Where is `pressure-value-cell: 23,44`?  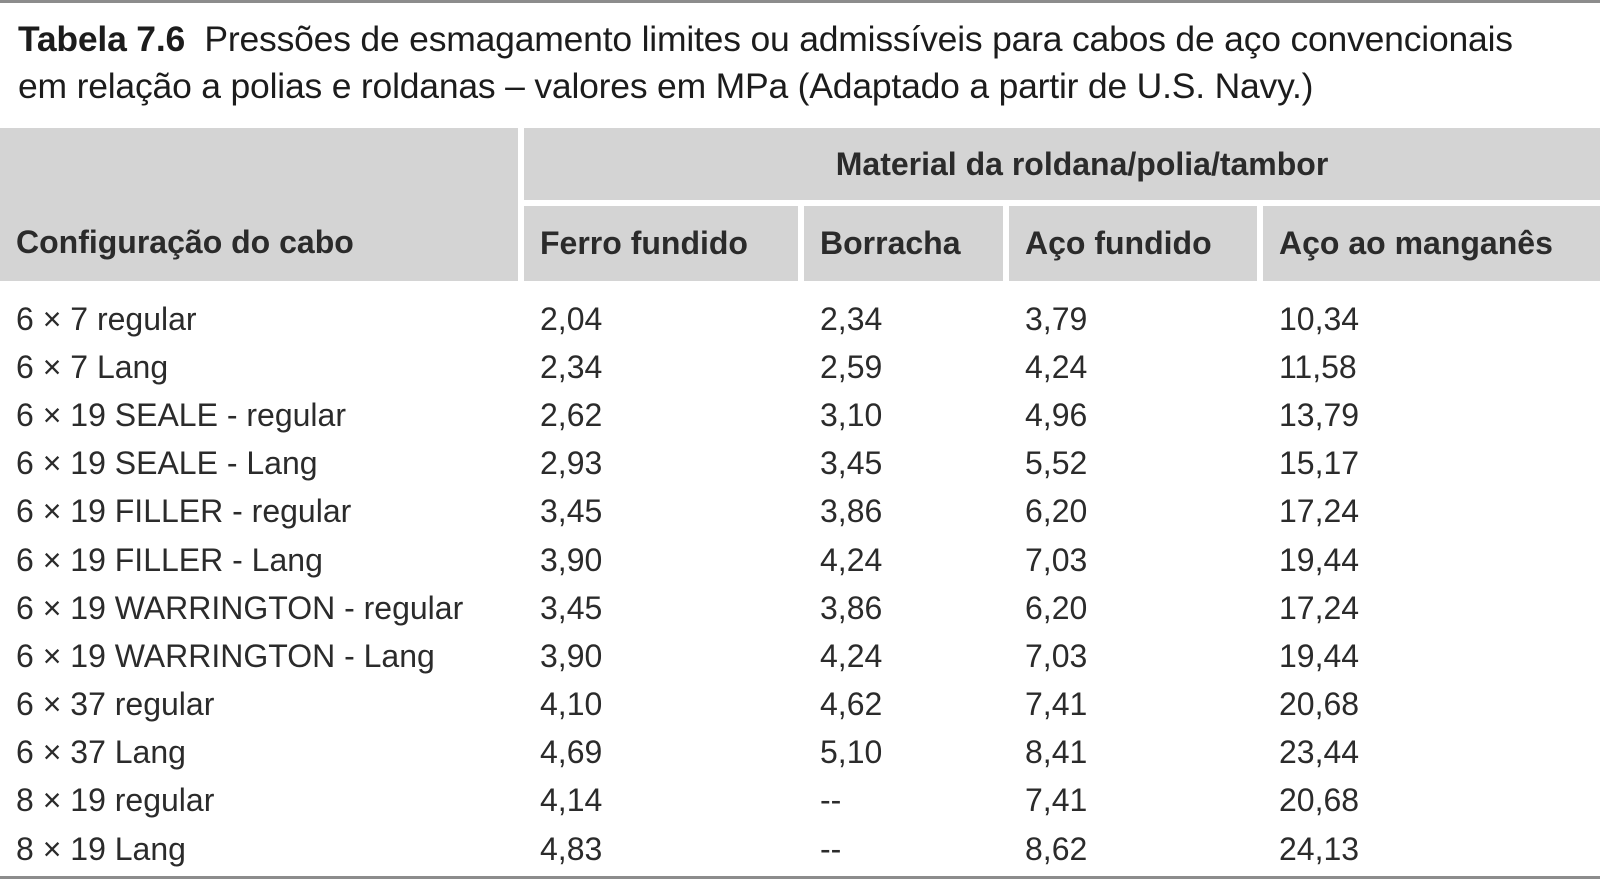
pressure-value-cell: 23,44 is located at coordinates (1319, 752).